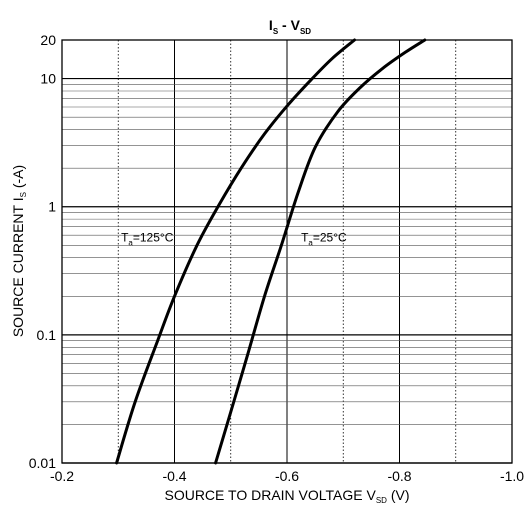  I want to click on y-tick-label: 10, so click(48, 79).